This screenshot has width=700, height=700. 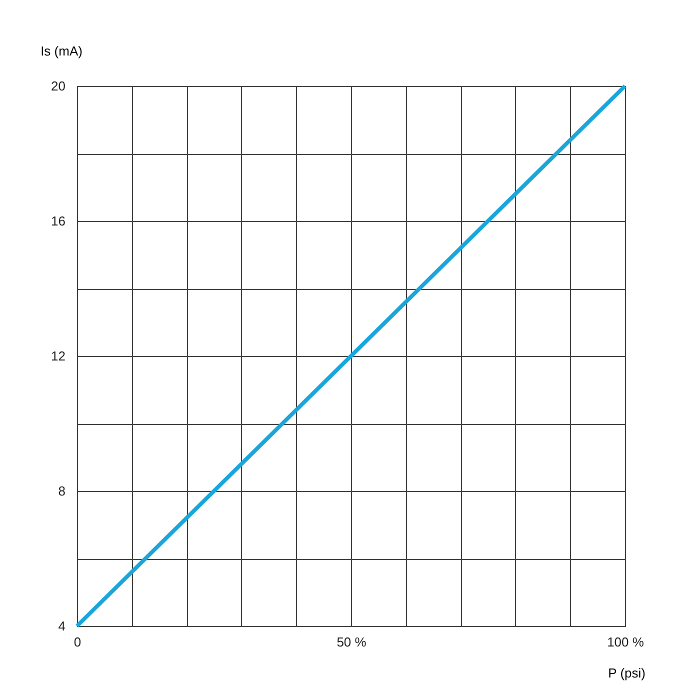 What do you see at coordinates (78, 642) in the screenshot?
I see `x-tick-label: 0` at bounding box center [78, 642].